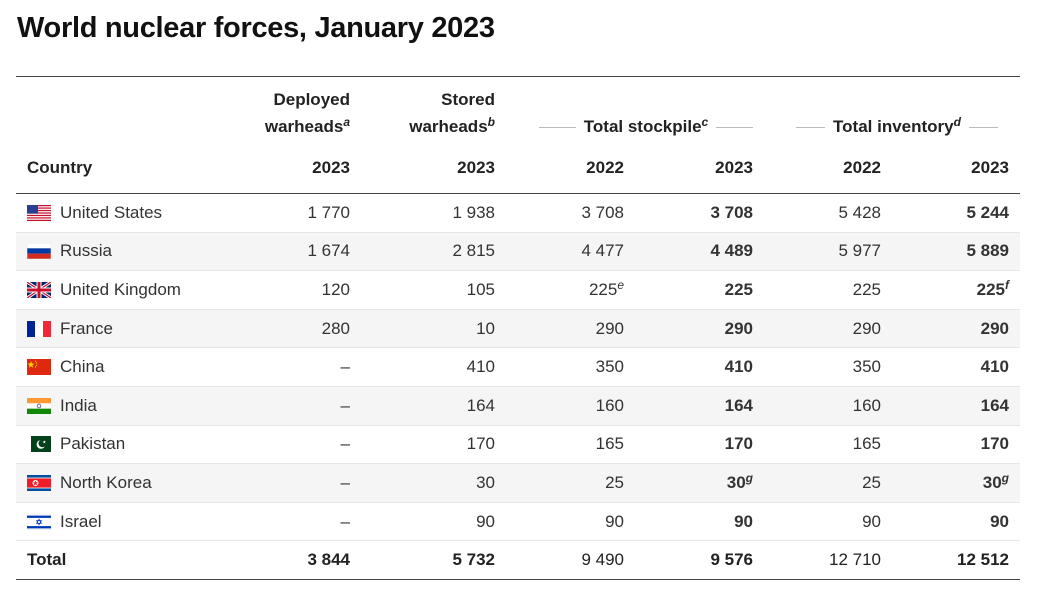  I want to click on value-stored: 90, so click(485, 521).